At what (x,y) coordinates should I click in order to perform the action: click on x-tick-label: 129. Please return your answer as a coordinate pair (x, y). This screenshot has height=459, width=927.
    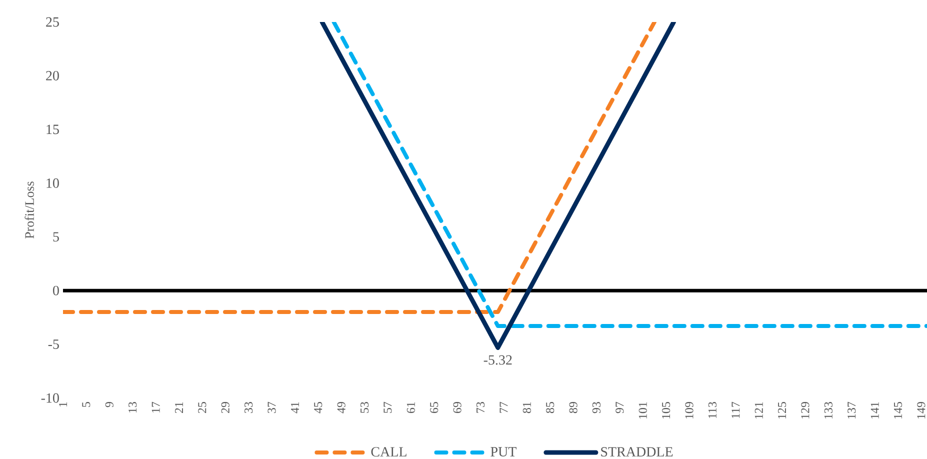
    Looking at the image, I should click on (805, 410).